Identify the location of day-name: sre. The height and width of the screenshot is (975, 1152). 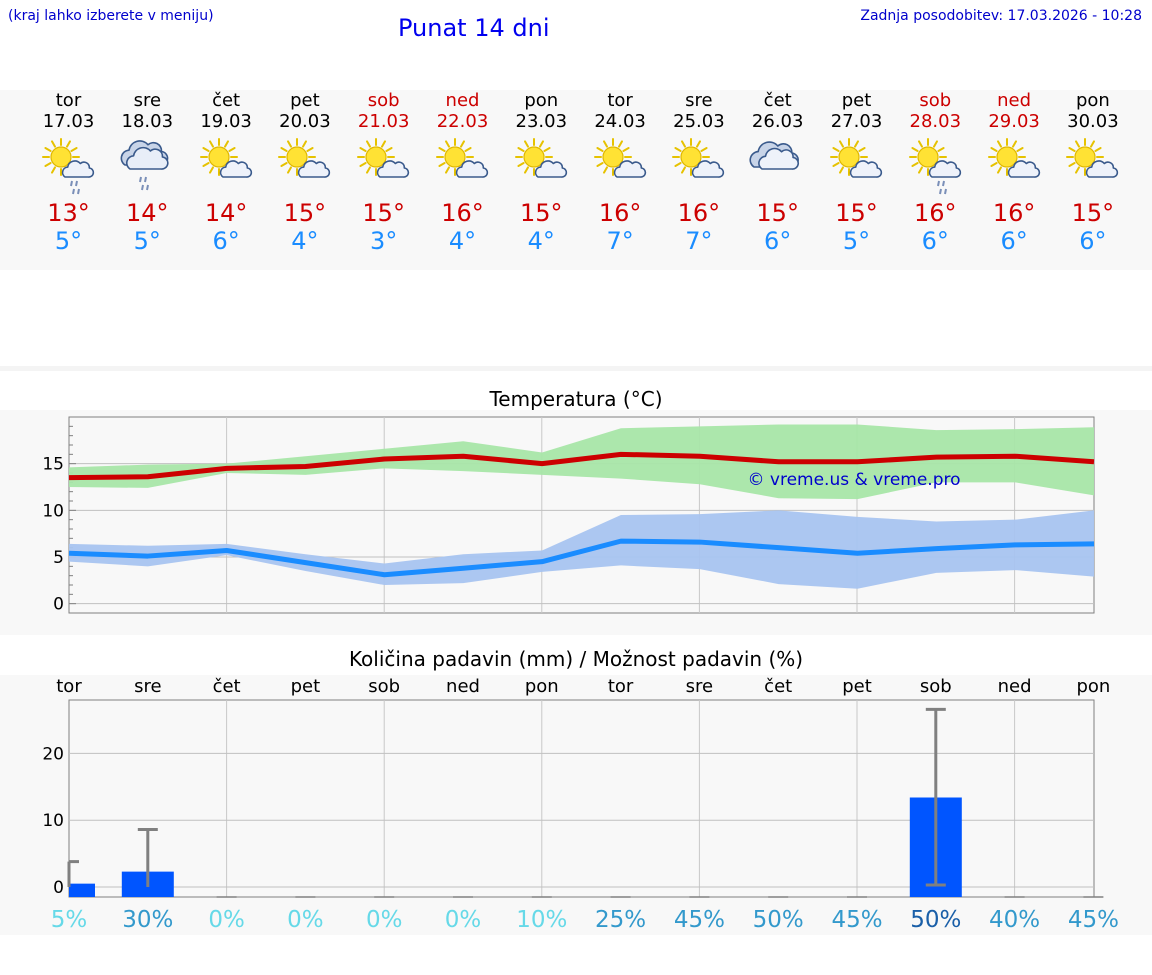
(699, 100).